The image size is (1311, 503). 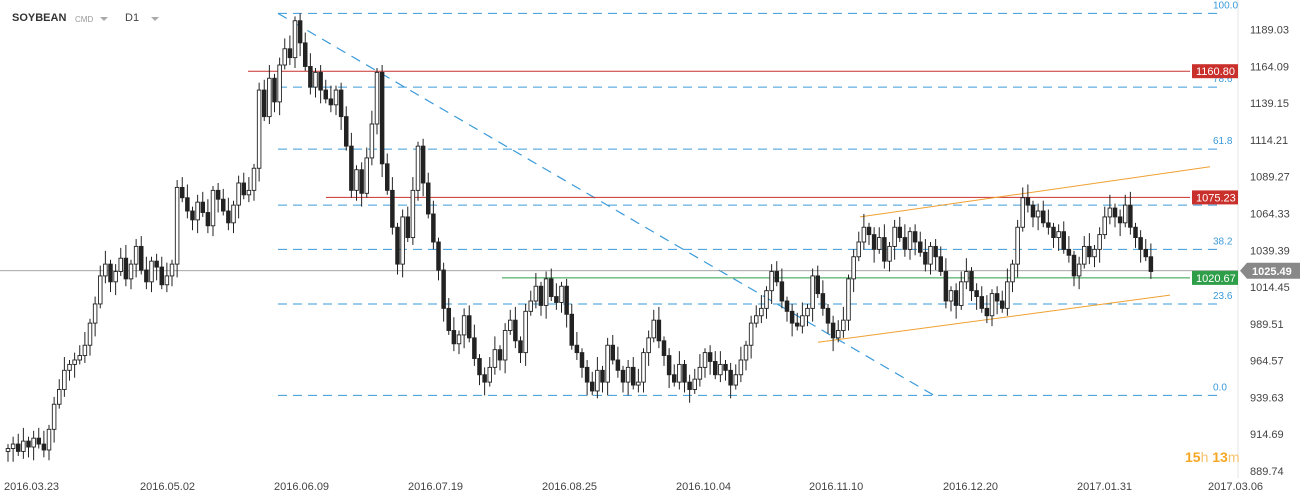 What do you see at coordinates (1270, 251) in the screenshot?
I see `y-tick-label-6: 1039.39` at bounding box center [1270, 251].